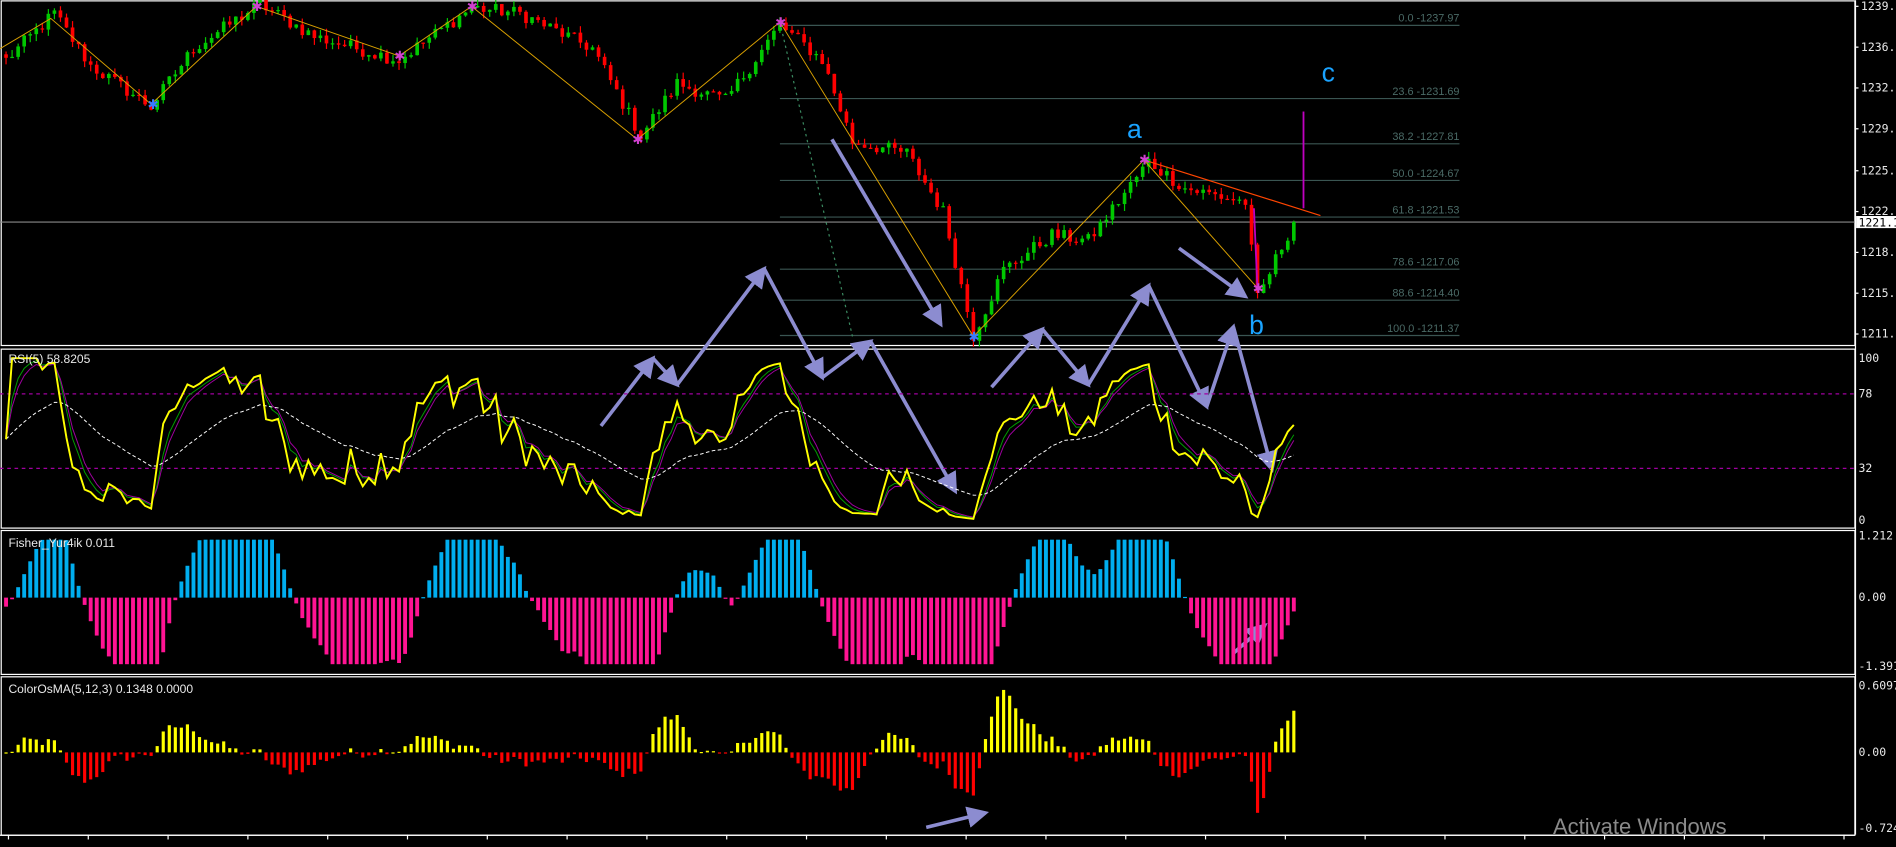  I want to click on price-tick-label: 1225.5, so click(1878, 170).